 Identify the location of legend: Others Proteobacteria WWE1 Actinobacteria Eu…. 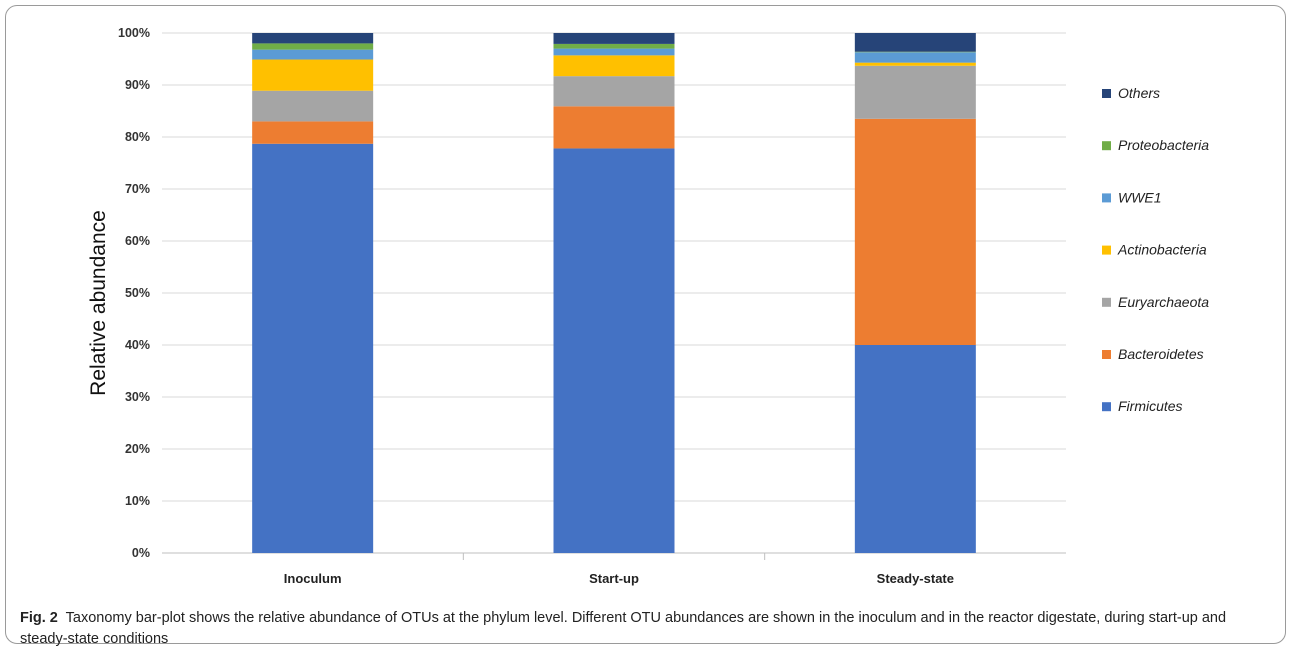
(1155, 249).